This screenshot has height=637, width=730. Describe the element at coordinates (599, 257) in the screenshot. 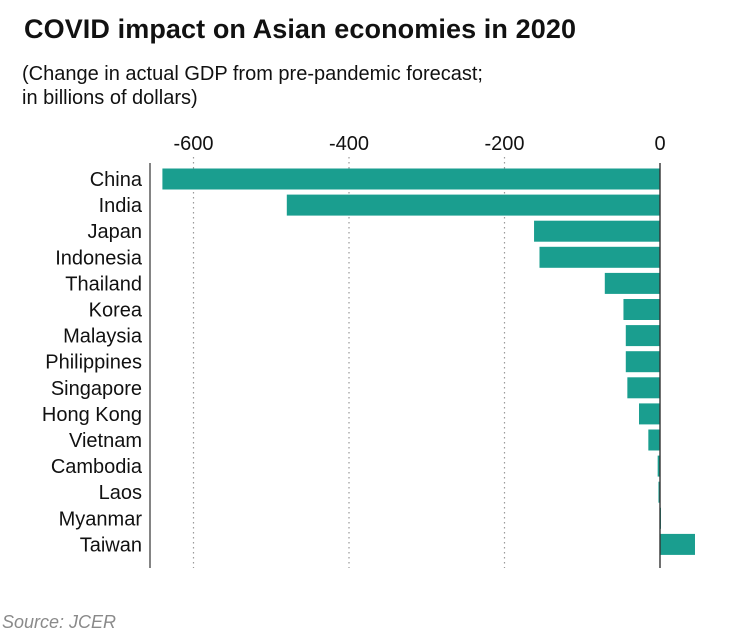

I see `bar-indonesia` at that location.